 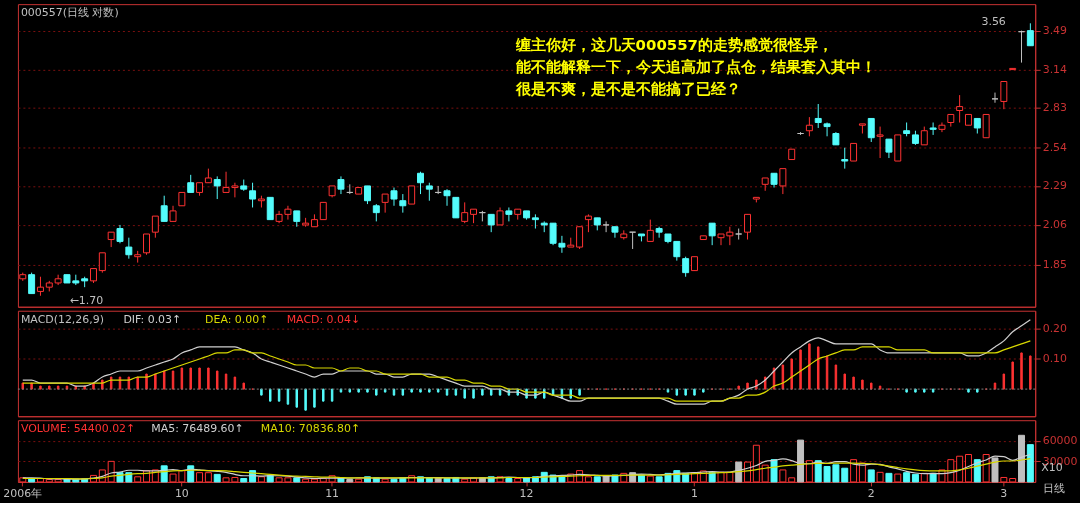 What do you see at coordinates (1055, 225) in the screenshot?
I see `y-tick-label: 2.06` at bounding box center [1055, 225].